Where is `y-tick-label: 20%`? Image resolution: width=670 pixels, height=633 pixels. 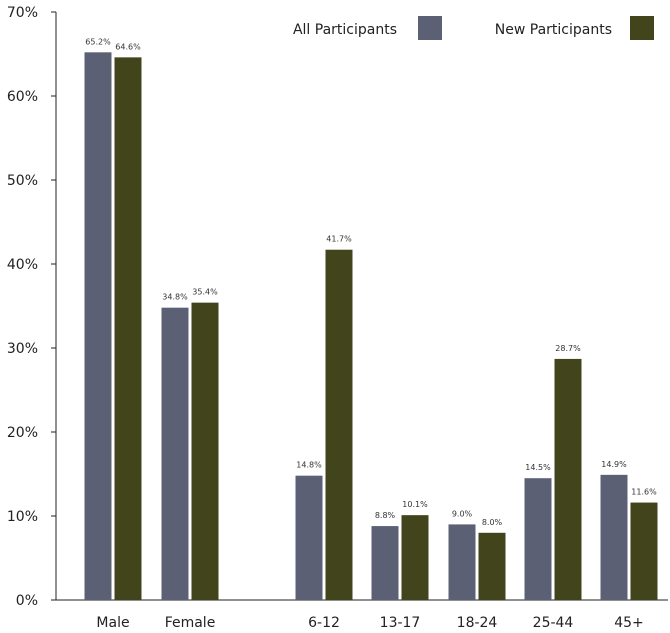 y-tick-label: 20% is located at coordinates (22, 433).